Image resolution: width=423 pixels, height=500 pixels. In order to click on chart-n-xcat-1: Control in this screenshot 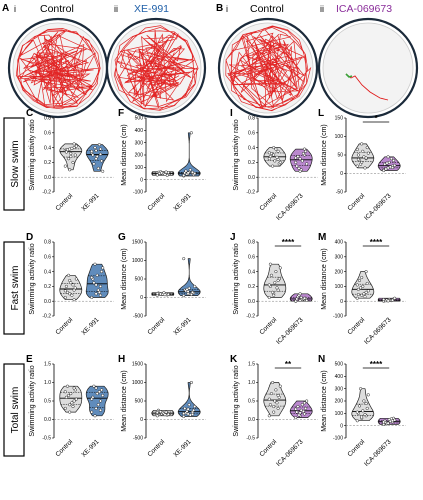, I will do `click(356, 448)`.